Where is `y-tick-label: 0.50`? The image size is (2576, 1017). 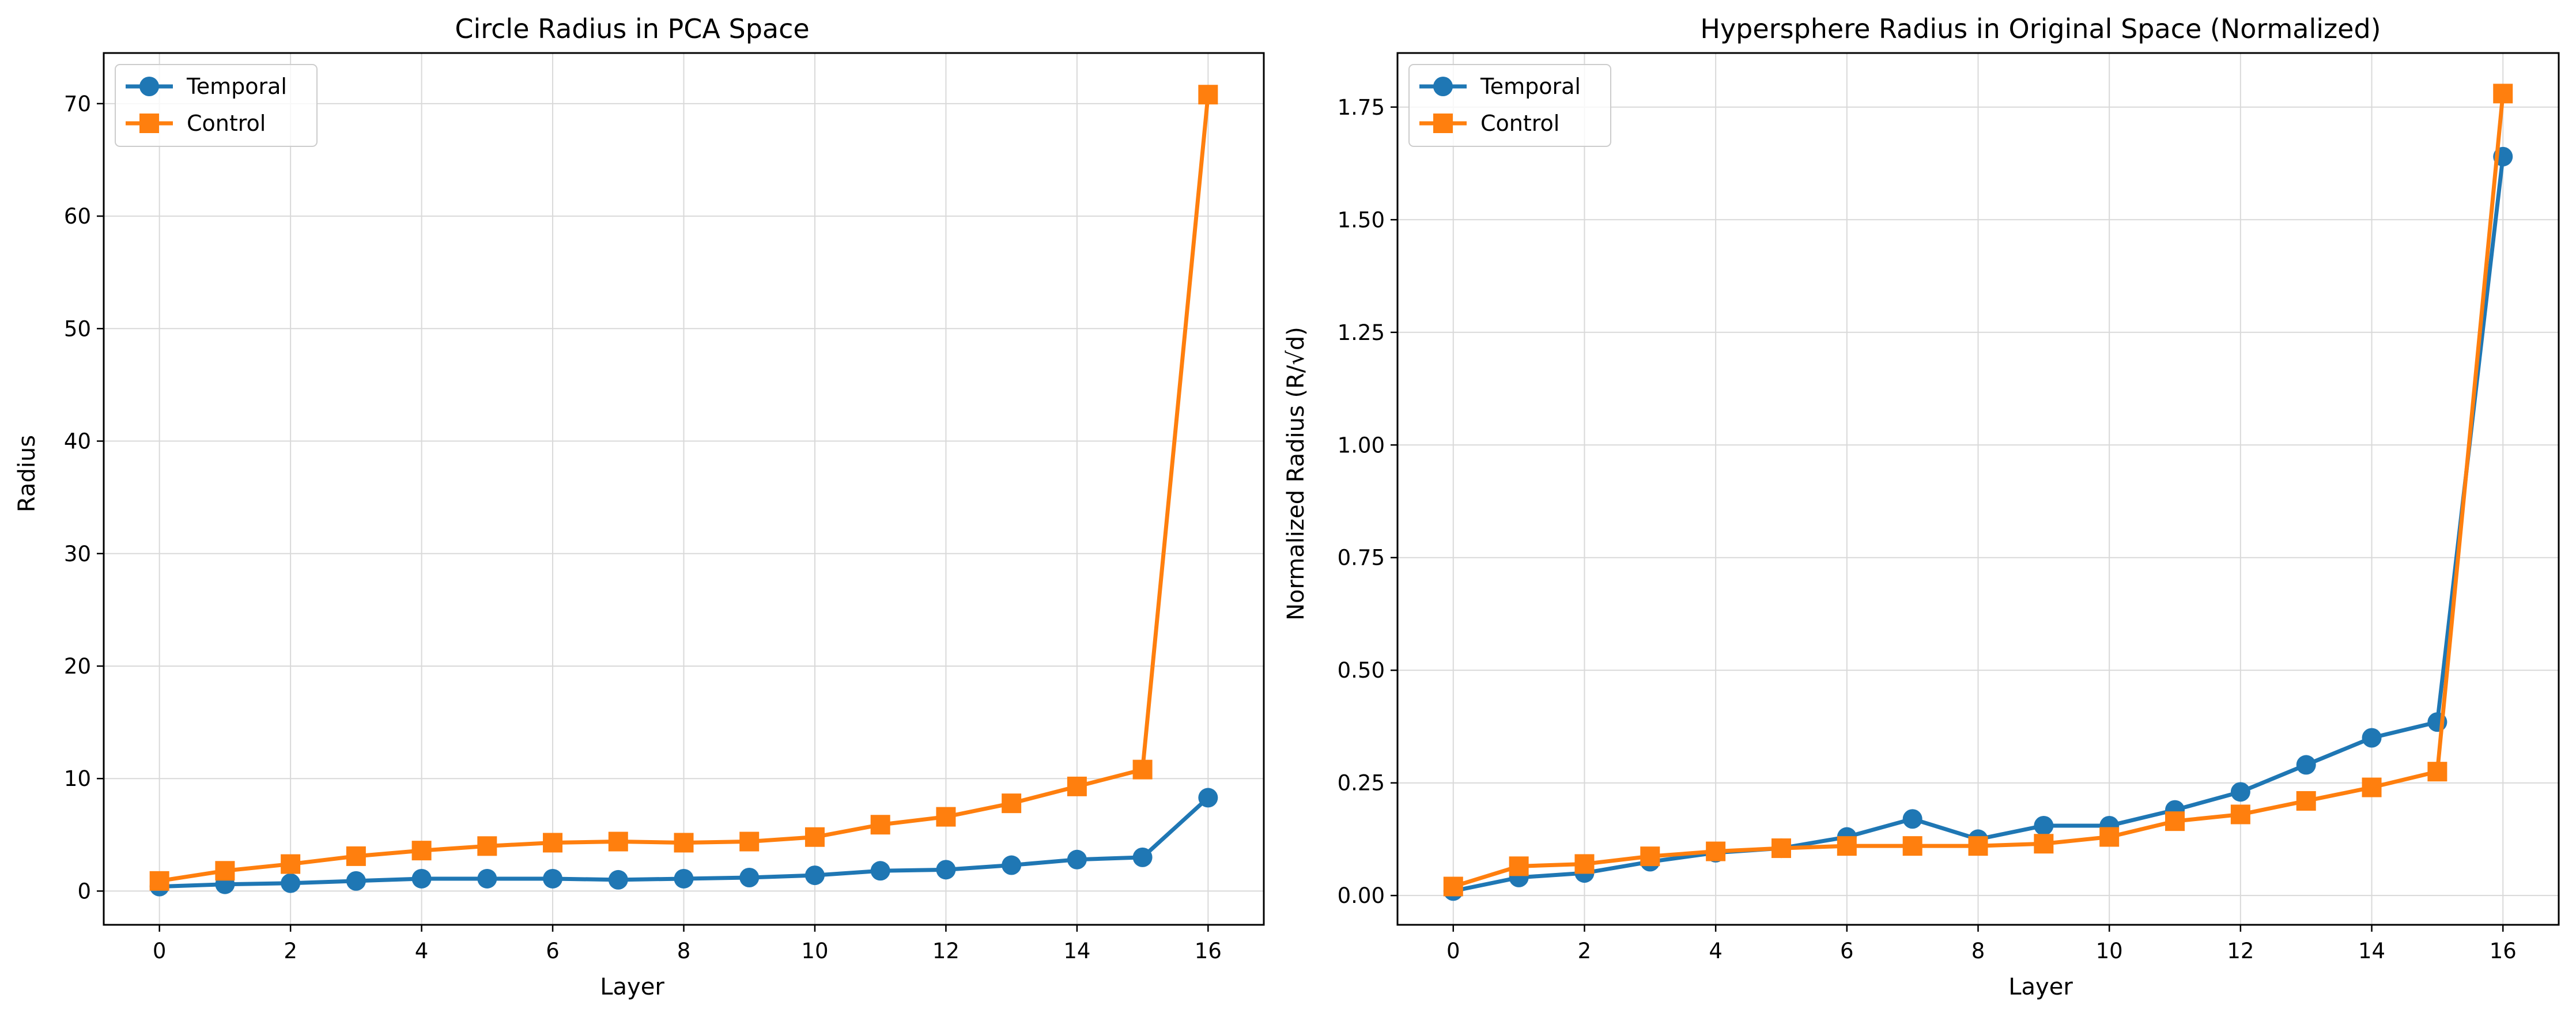
y-tick-label: 0.50 is located at coordinates (1361, 670).